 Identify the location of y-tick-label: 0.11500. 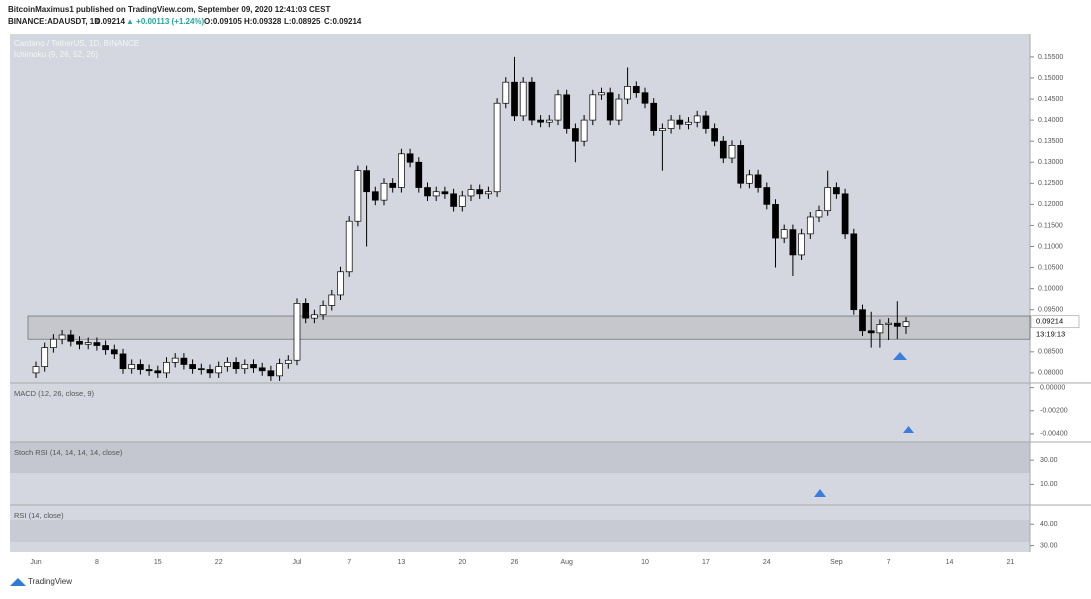
(1050, 225).